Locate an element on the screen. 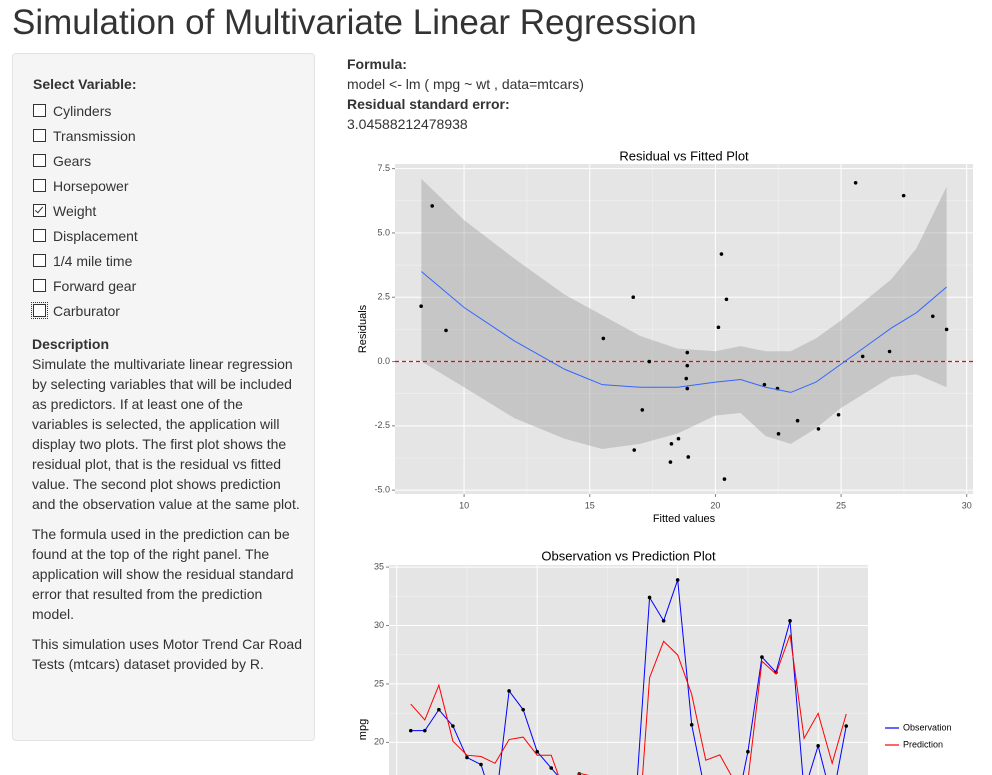 The height and width of the screenshot is (775, 992). legend-label: Prediction is located at coordinates (923, 744).